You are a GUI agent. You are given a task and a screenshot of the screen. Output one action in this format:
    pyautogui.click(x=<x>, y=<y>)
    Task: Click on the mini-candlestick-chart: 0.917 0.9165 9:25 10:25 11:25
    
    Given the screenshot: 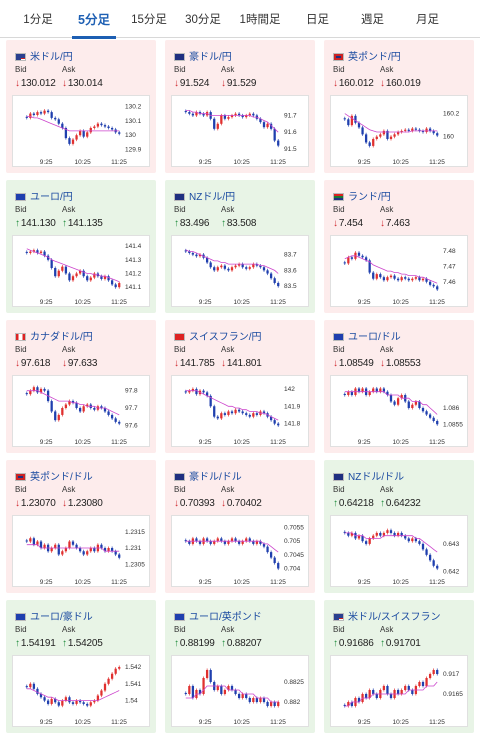 What is the action you would take?
    pyautogui.click(x=399, y=691)
    